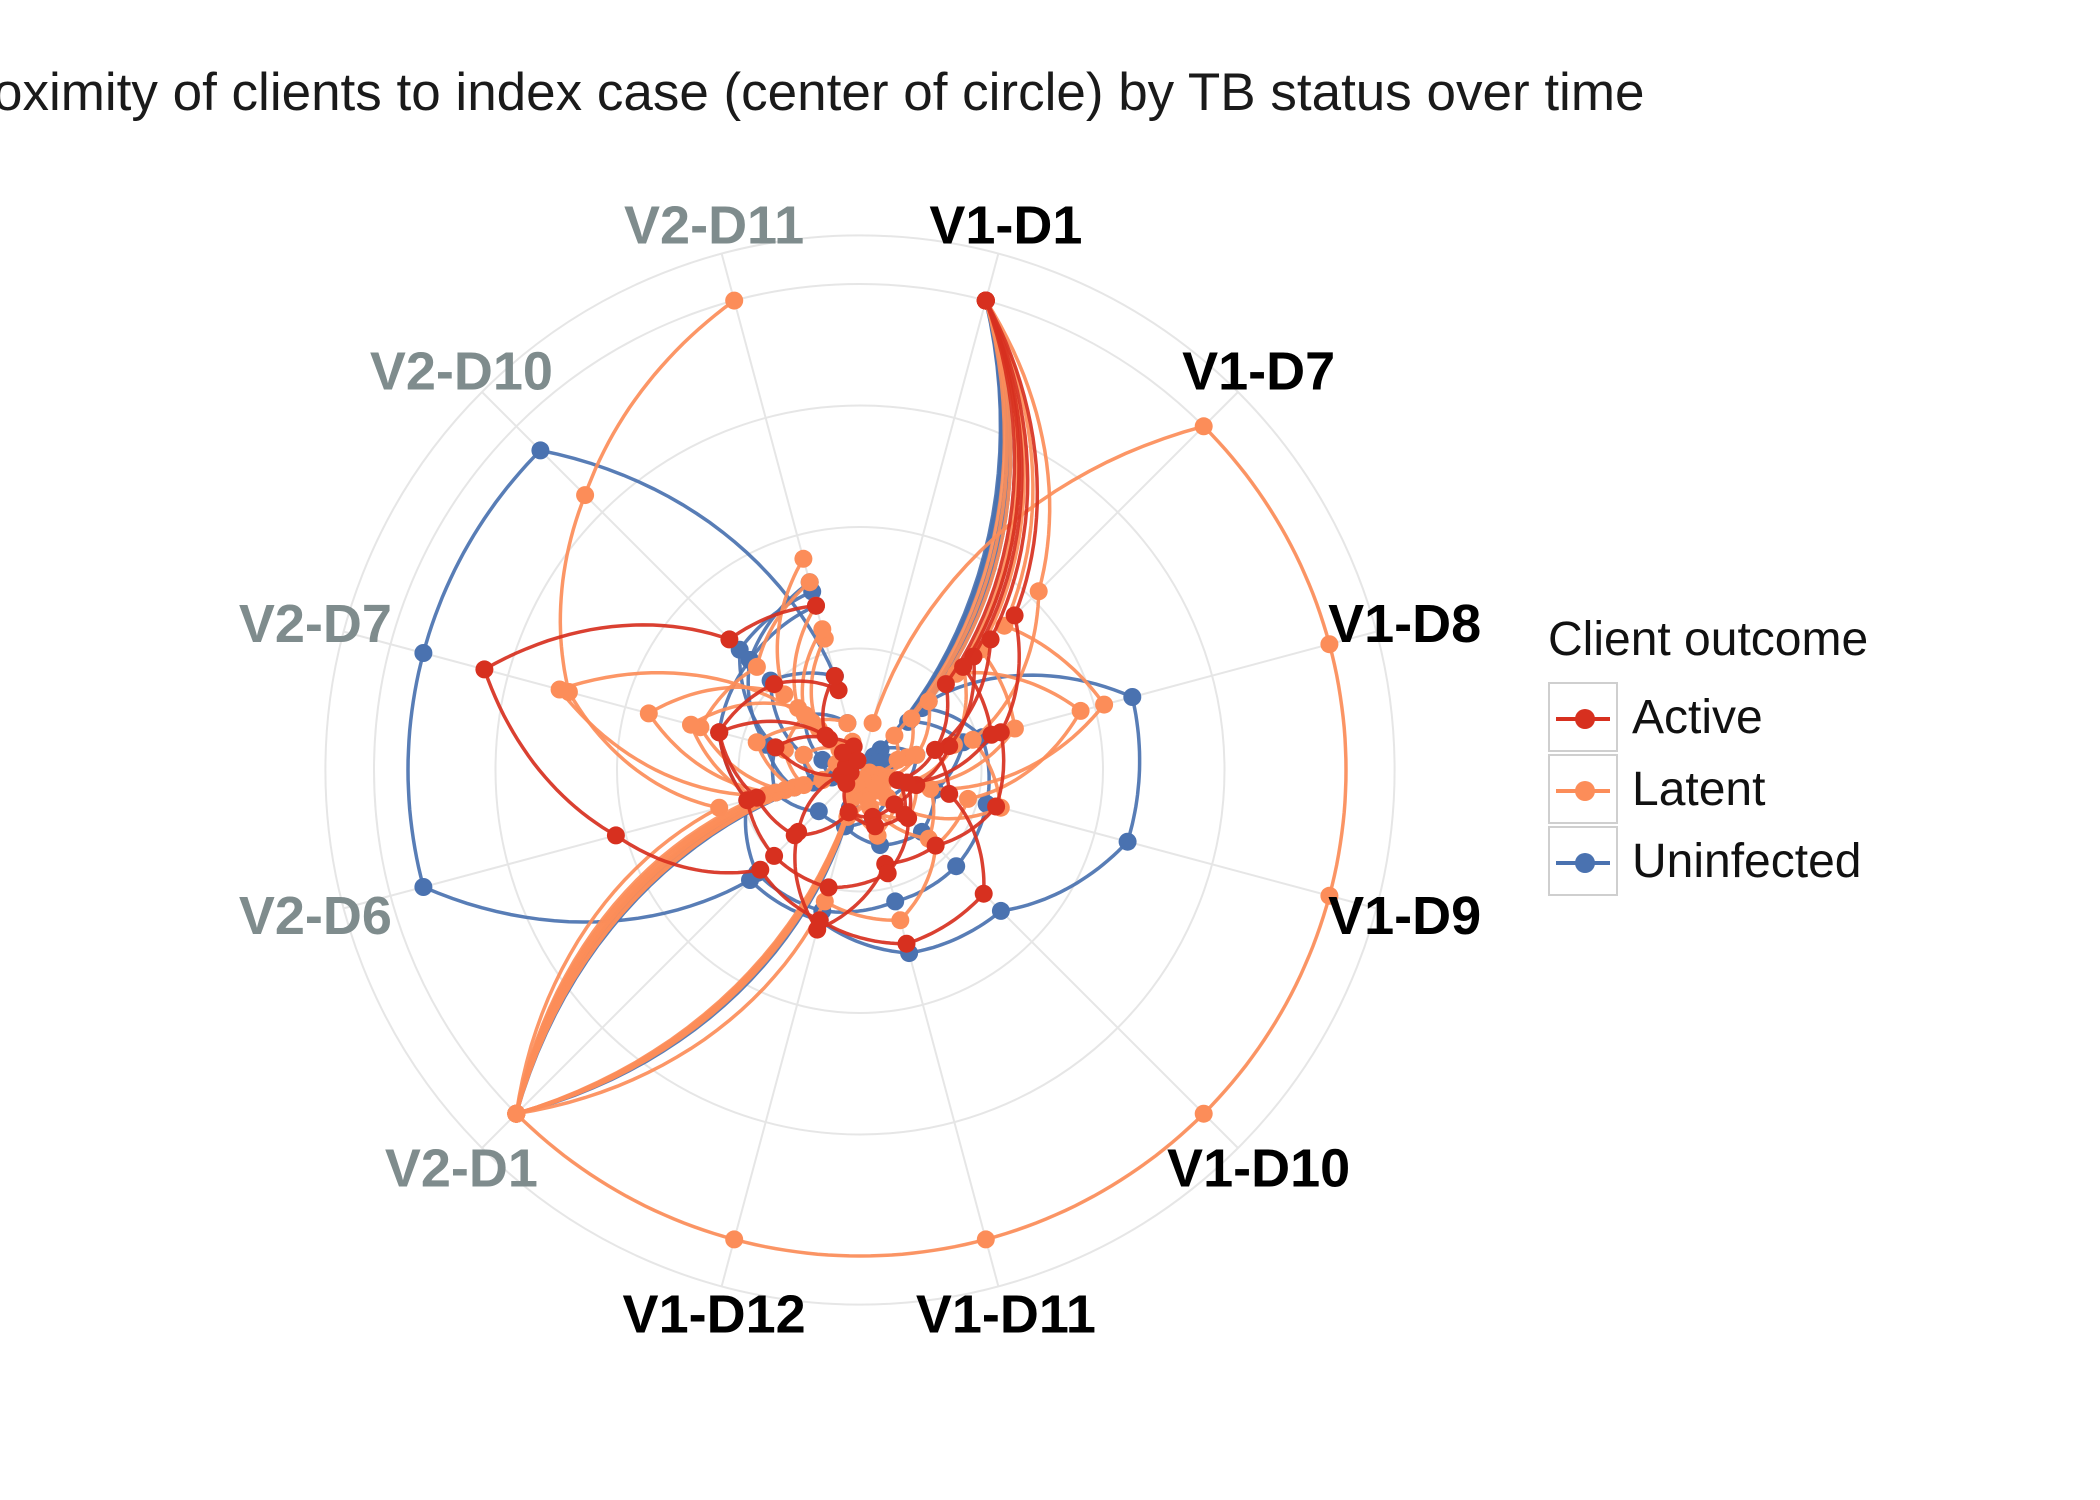 The image size is (2100, 1500). I want to click on legend-title: Client outcome, so click(1708, 639).